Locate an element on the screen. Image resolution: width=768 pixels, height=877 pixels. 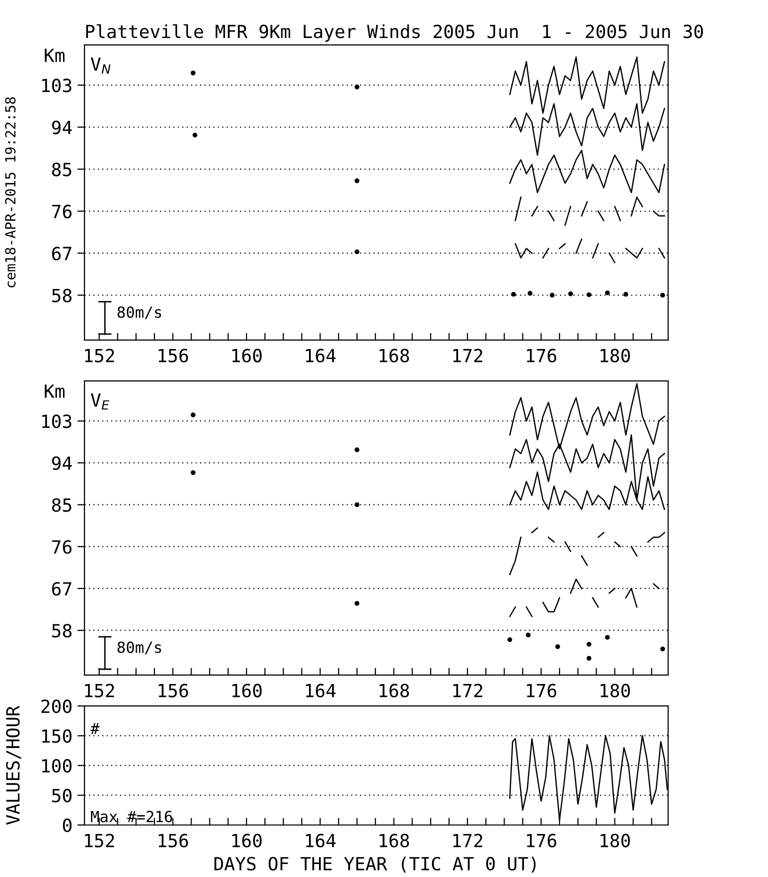
y-tick-label: 100 is located at coordinates (57, 765).